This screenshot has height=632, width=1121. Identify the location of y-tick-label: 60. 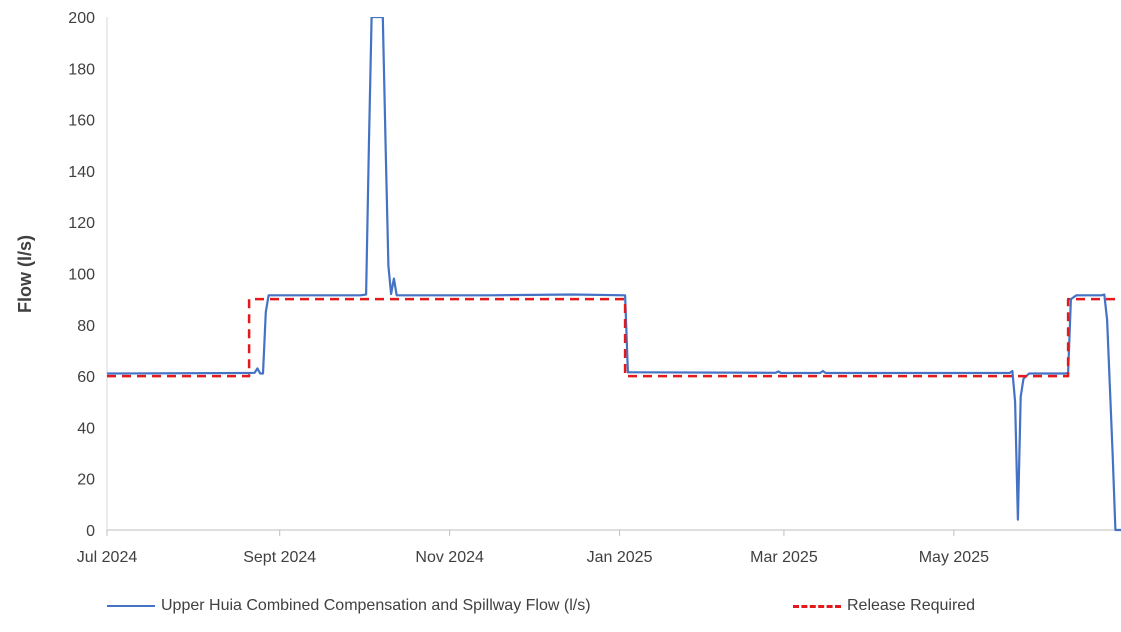
(86, 377).